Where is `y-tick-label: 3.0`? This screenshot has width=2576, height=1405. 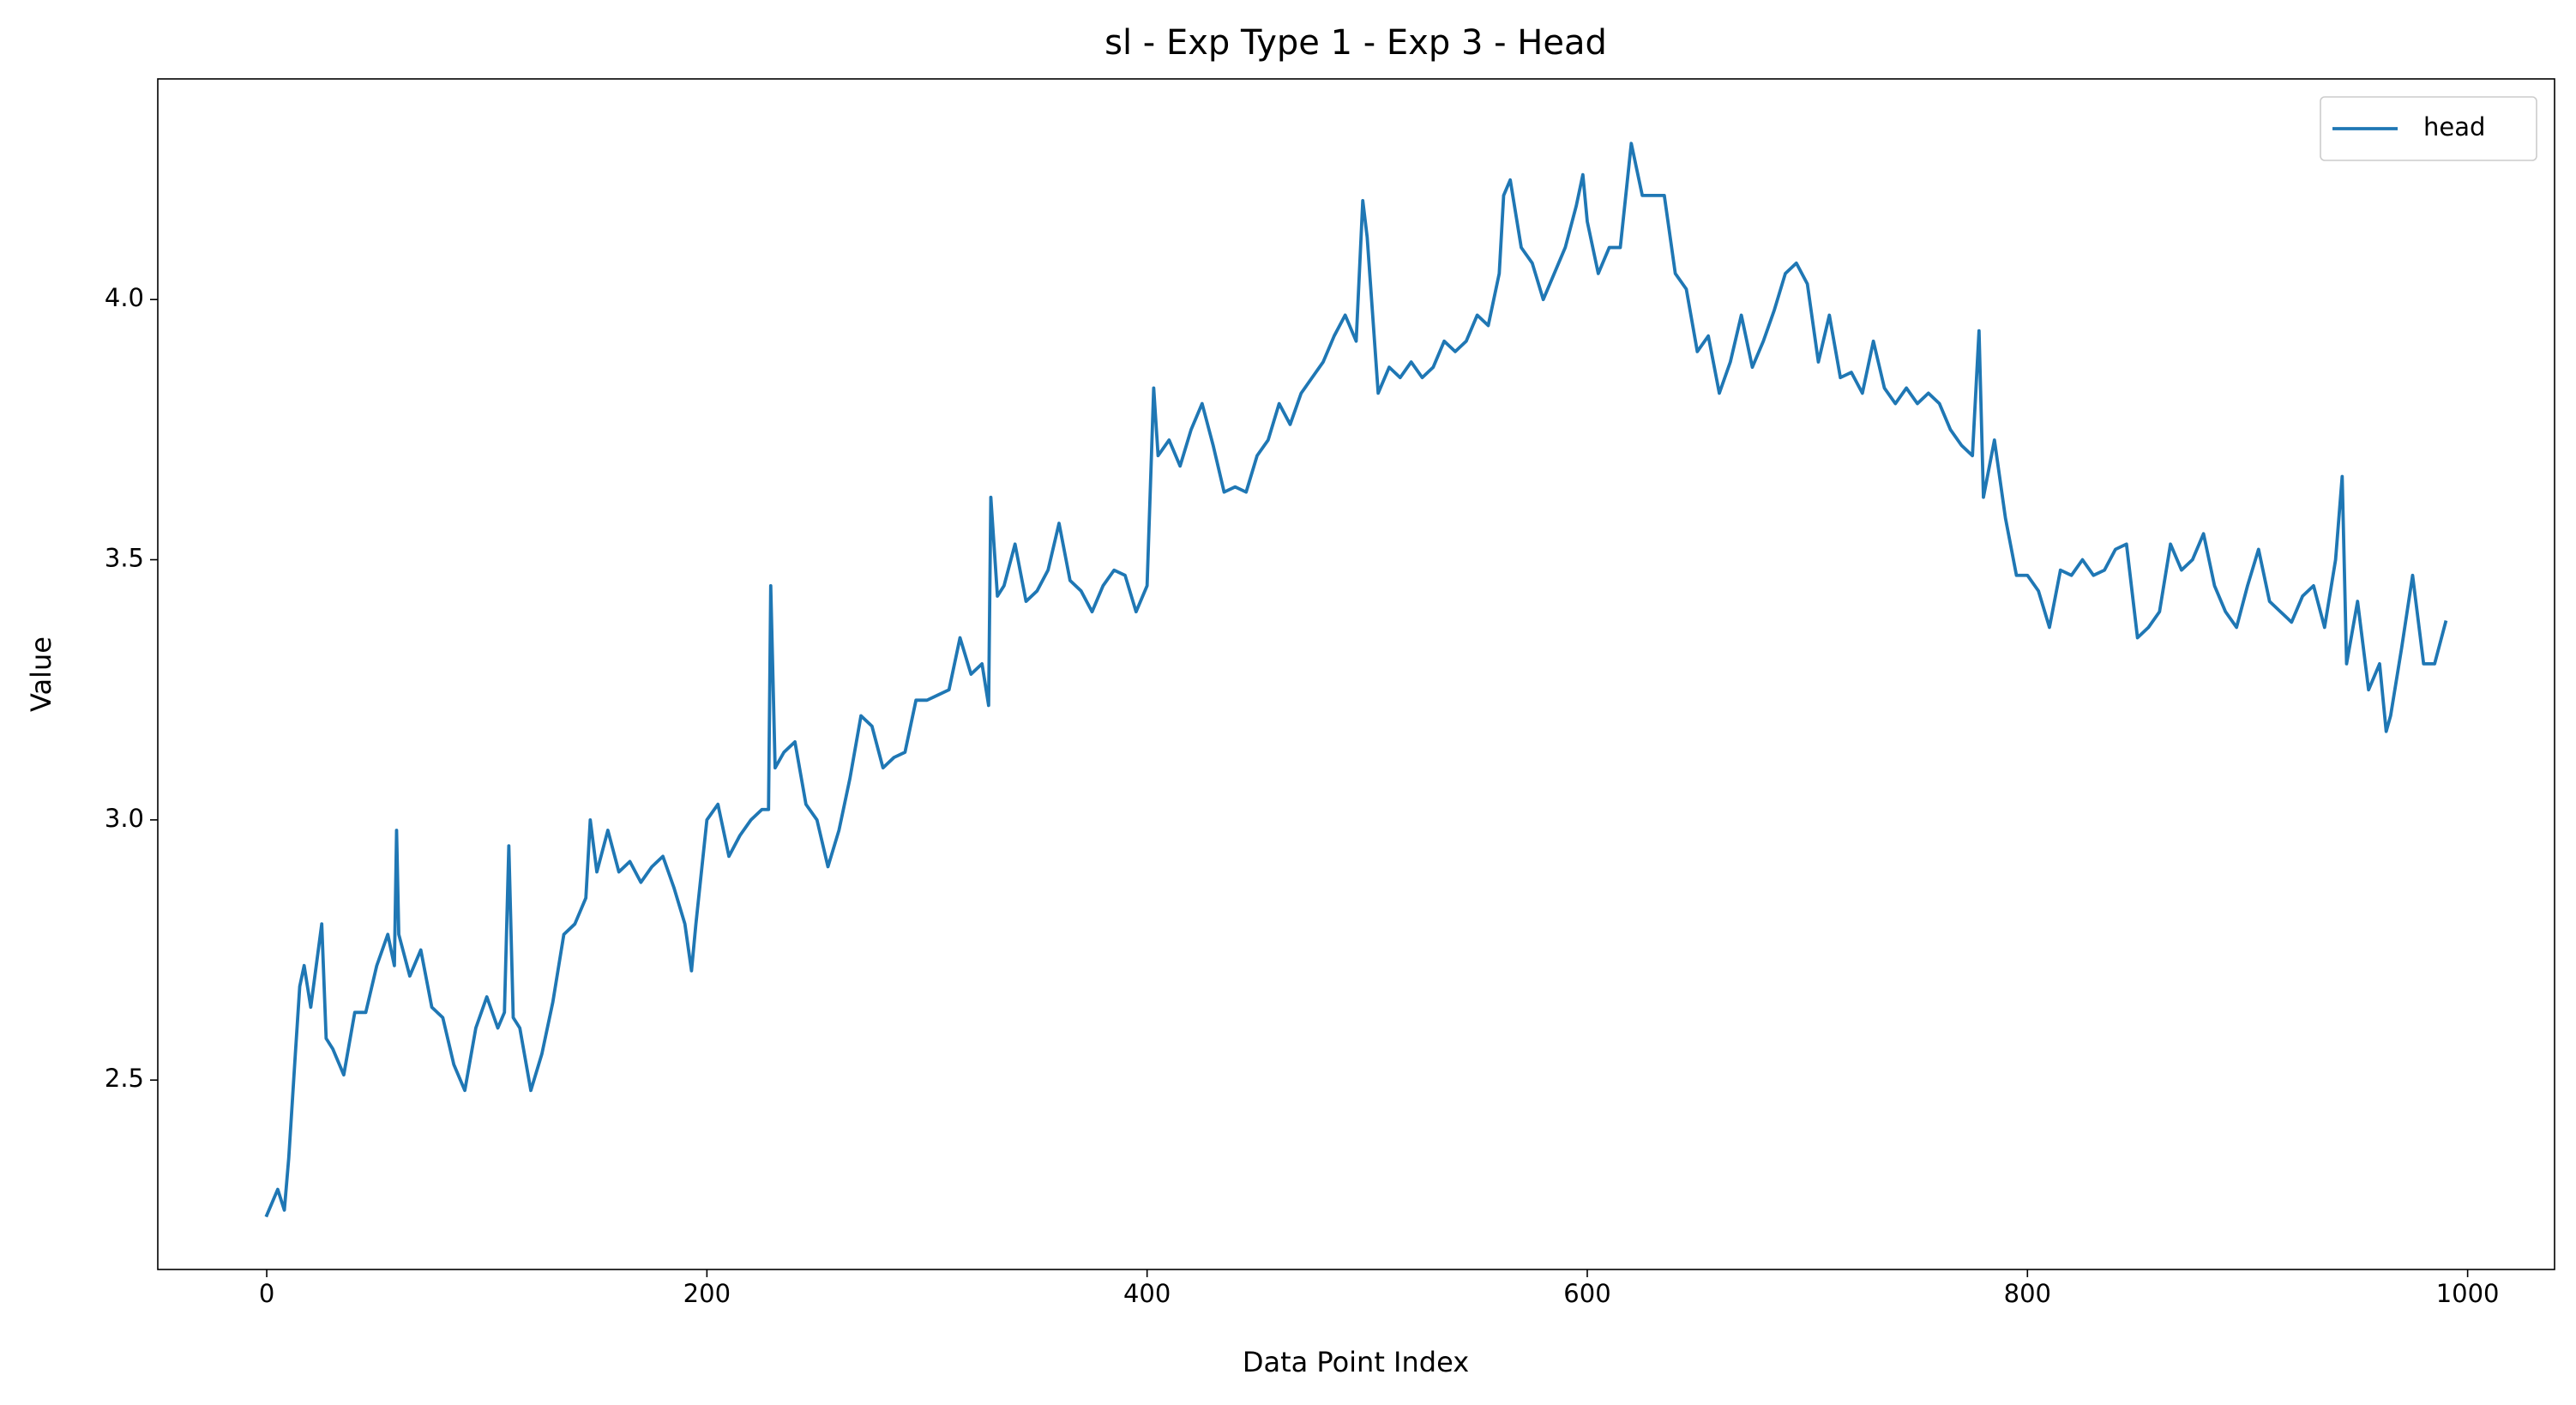
y-tick-label: 3.0 is located at coordinates (124, 818).